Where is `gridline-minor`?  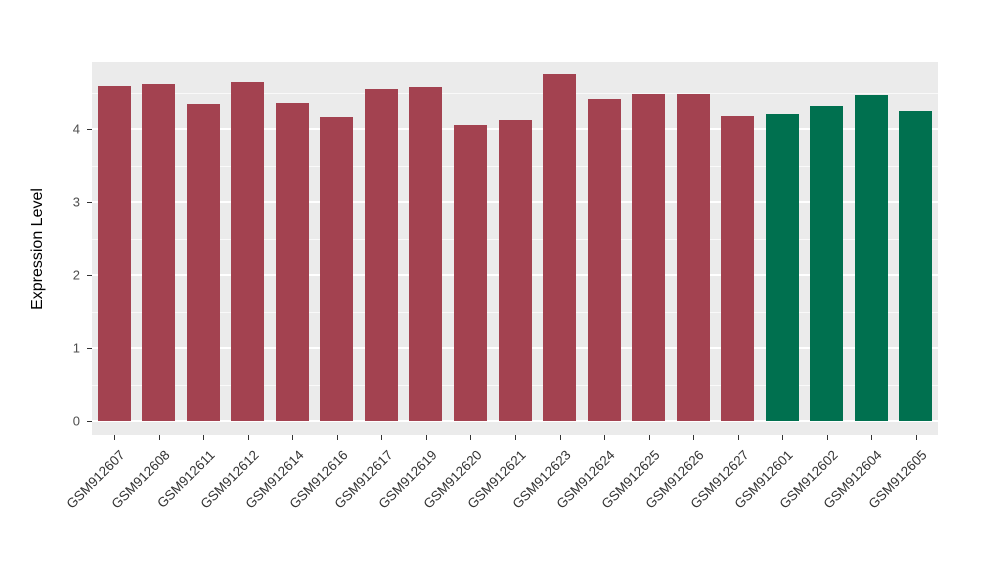
gridline-minor is located at coordinates (515, 93).